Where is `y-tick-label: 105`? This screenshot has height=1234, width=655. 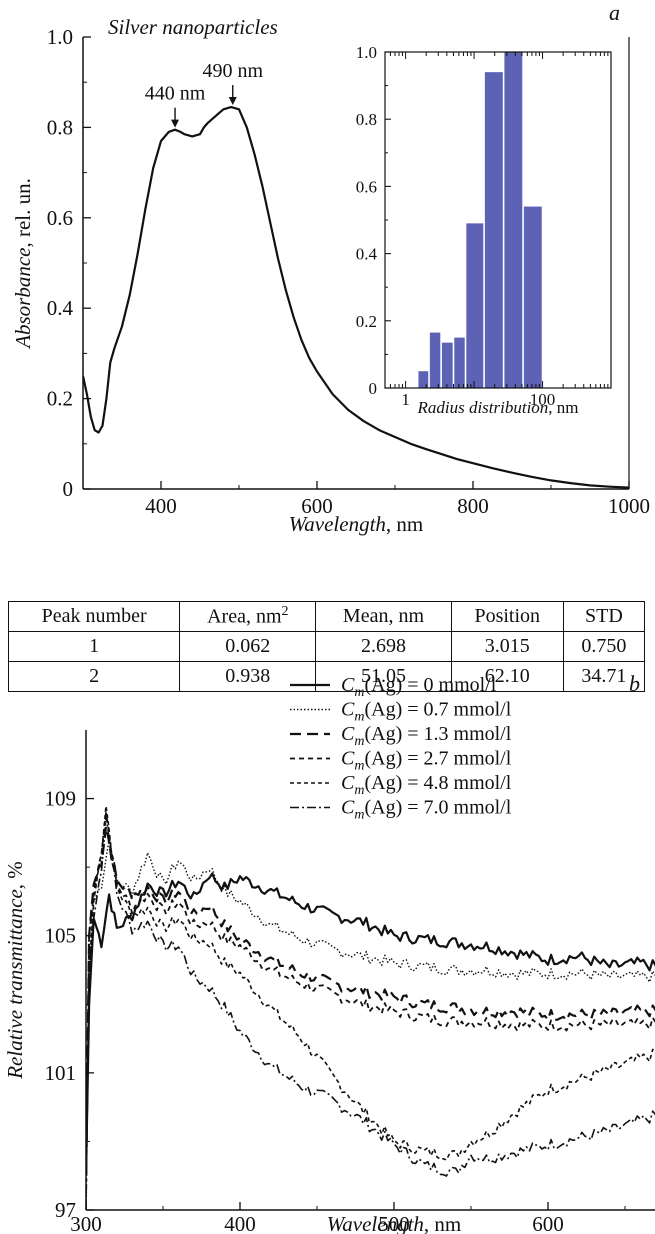 y-tick-label: 105 is located at coordinates (61, 936).